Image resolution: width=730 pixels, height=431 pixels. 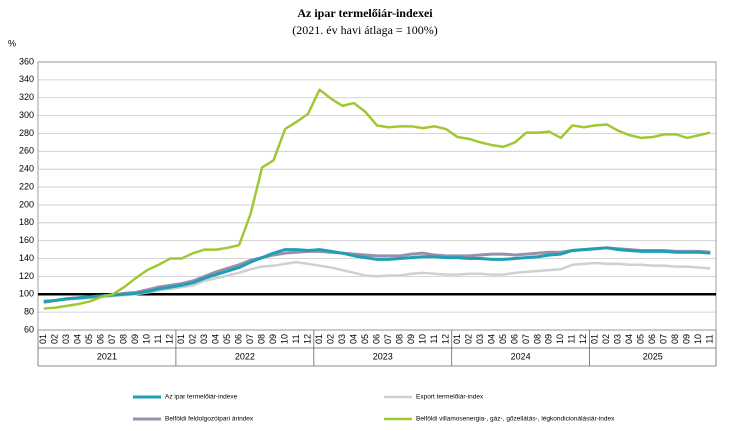 What do you see at coordinates (377, 274) in the screenshot?
I see `series-line` at bounding box center [377, 274].